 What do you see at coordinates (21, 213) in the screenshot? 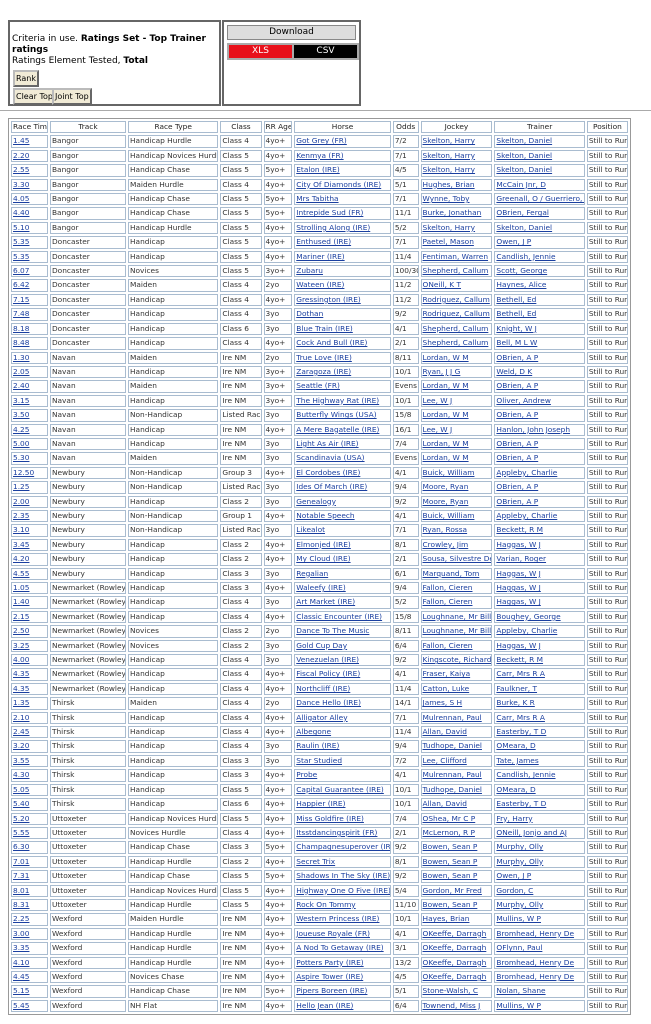
I see `race-time-link: 4.40` at bounding box center [21, 213].